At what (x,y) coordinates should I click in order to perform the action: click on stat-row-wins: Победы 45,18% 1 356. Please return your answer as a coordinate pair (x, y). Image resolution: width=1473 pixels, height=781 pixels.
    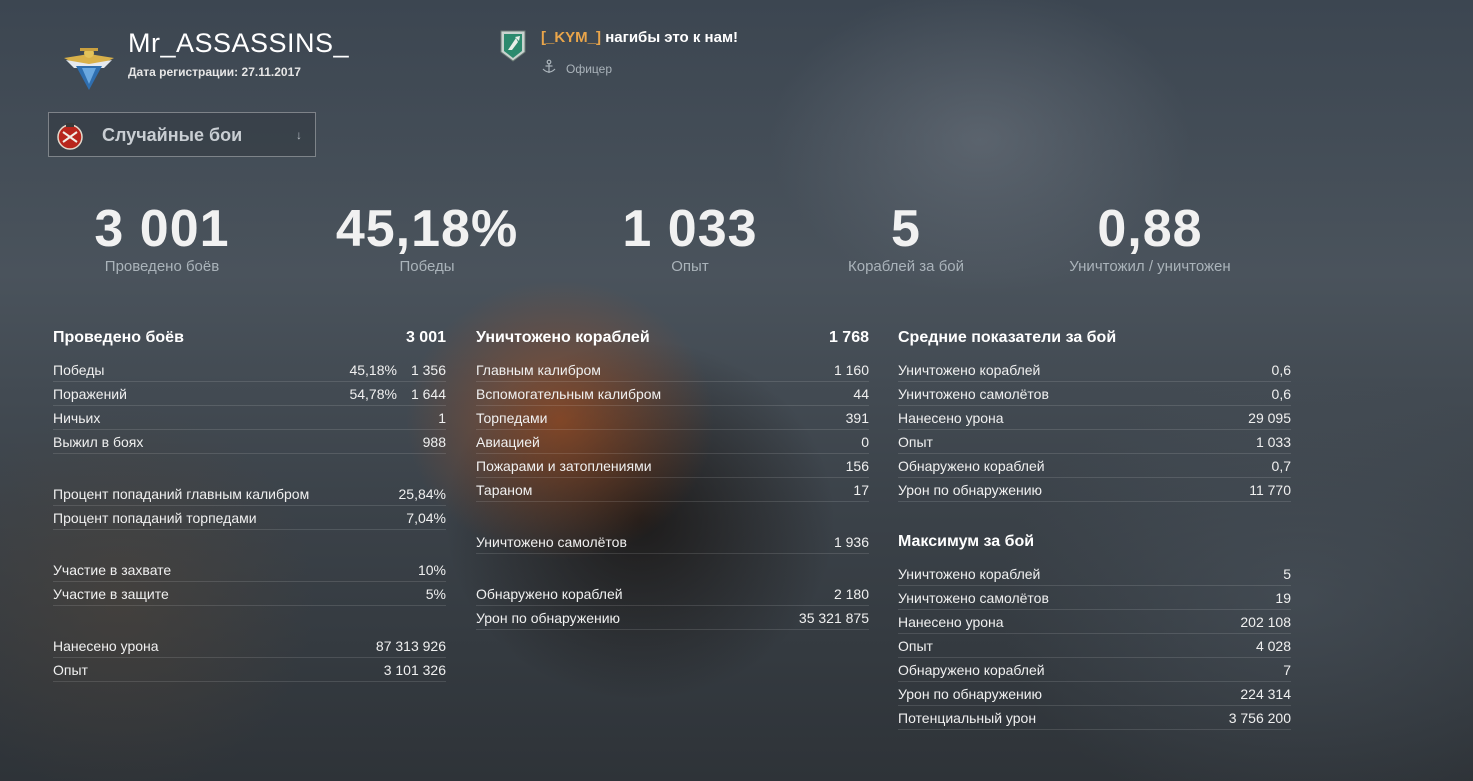
    Looking at the image, I should click on (249, 370).